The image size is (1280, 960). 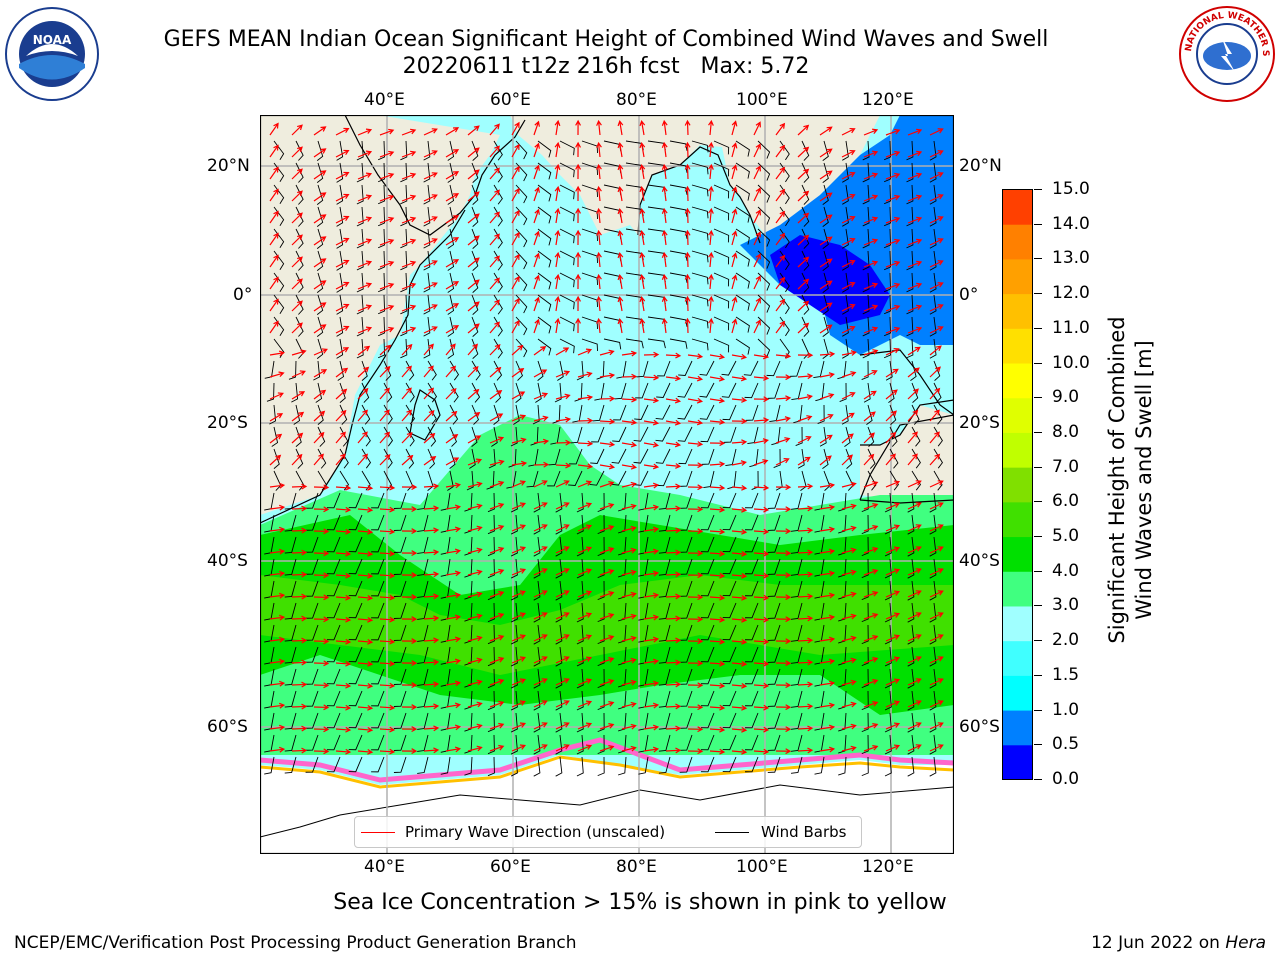 I want to click on colorbar, so click(x=1017, y=484).